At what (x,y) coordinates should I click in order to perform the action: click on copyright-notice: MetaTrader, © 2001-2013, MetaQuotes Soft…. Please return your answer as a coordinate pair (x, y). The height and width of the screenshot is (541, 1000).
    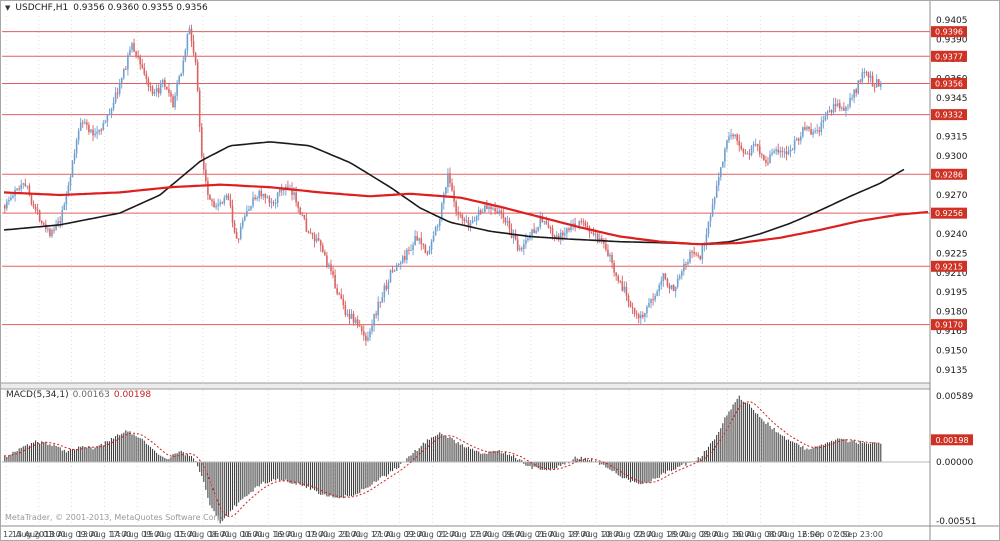
    Looking at the image, I should click on (115, 517).